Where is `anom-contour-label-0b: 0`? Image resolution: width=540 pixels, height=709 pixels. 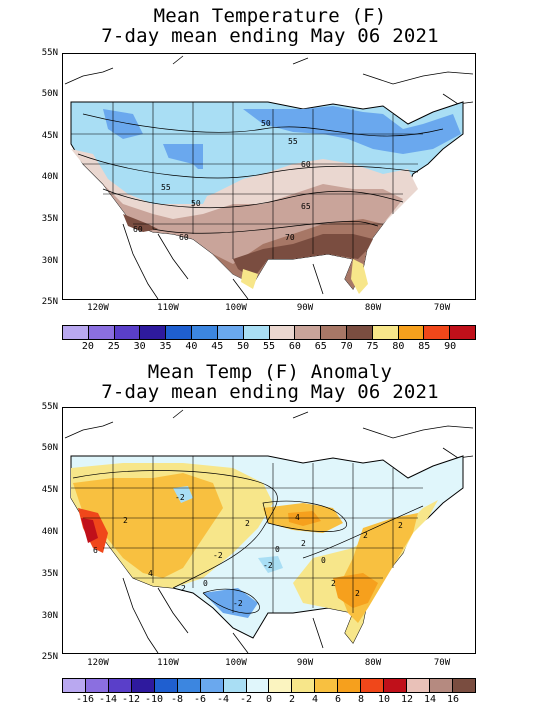
anom-contour-label-0b: 0 is located at coordinates (323, 560).